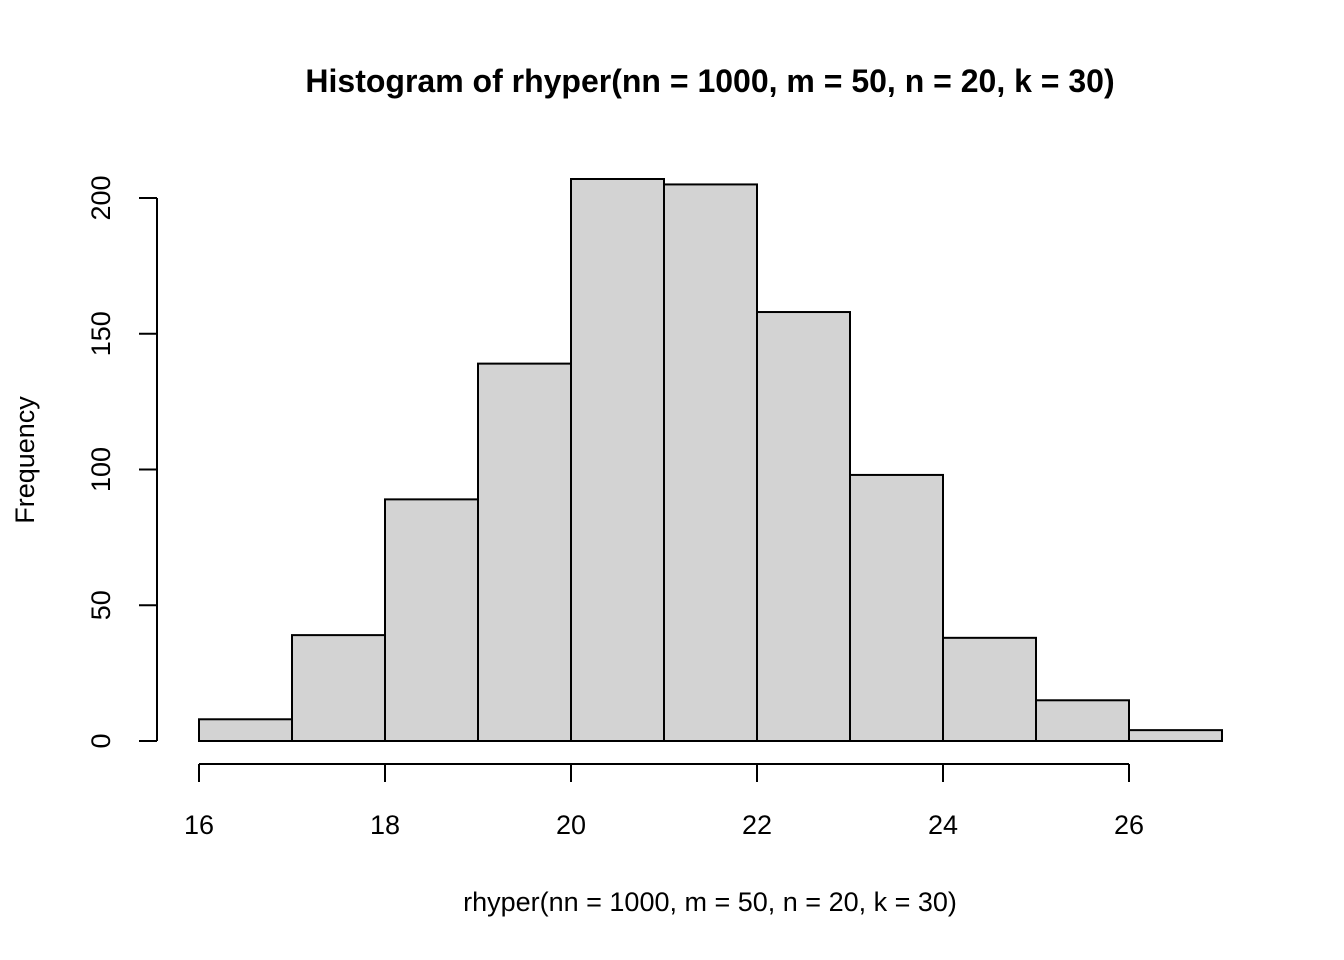 The height and width of the screenshot is (960, 1344). I want to click on y-tick-label-200: 200, so click(101, 197).